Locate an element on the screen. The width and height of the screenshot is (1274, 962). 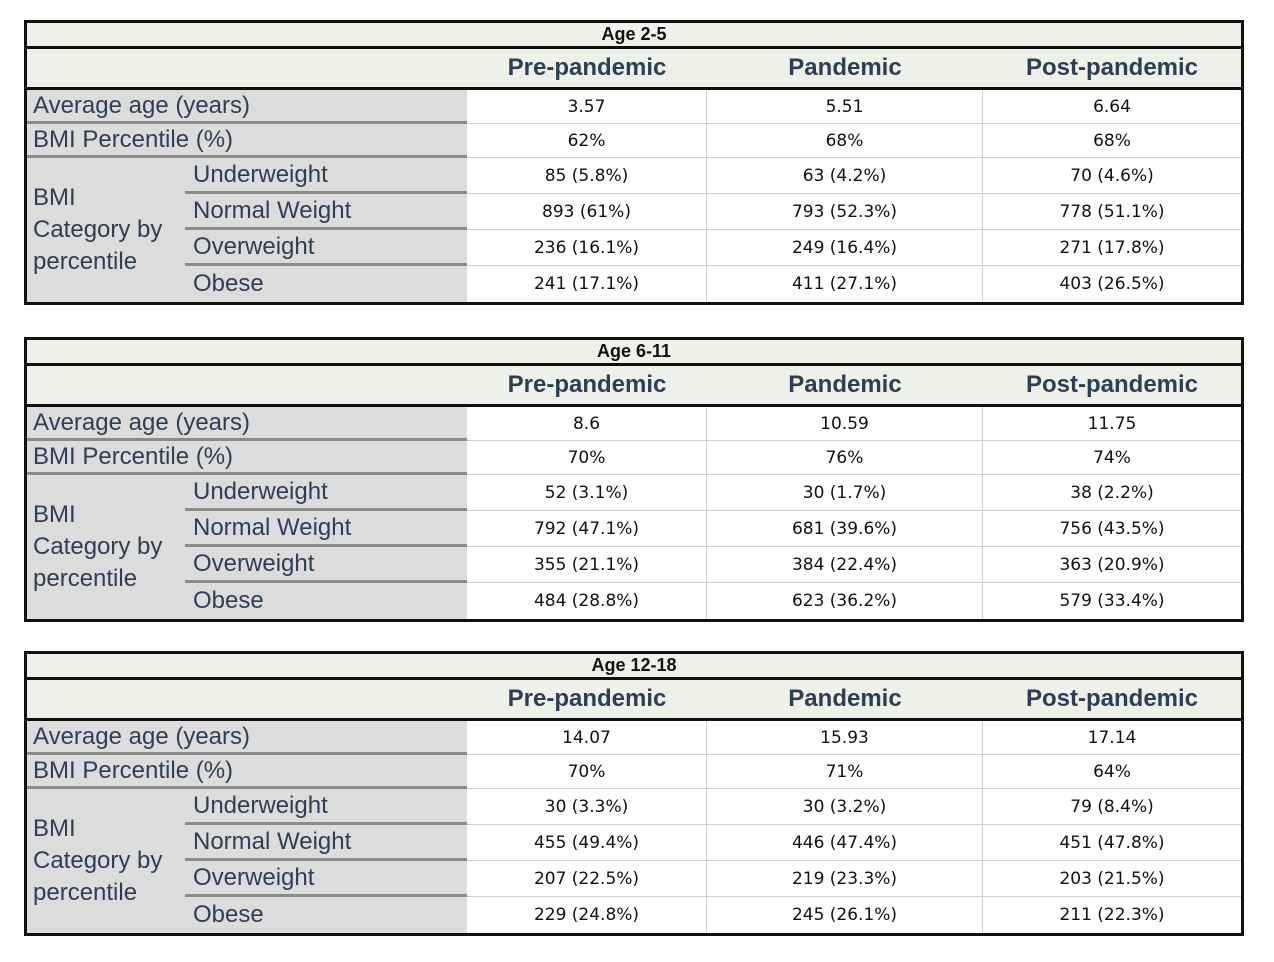
cell: 384 (22.4%) is located at coordinates (845, 565).